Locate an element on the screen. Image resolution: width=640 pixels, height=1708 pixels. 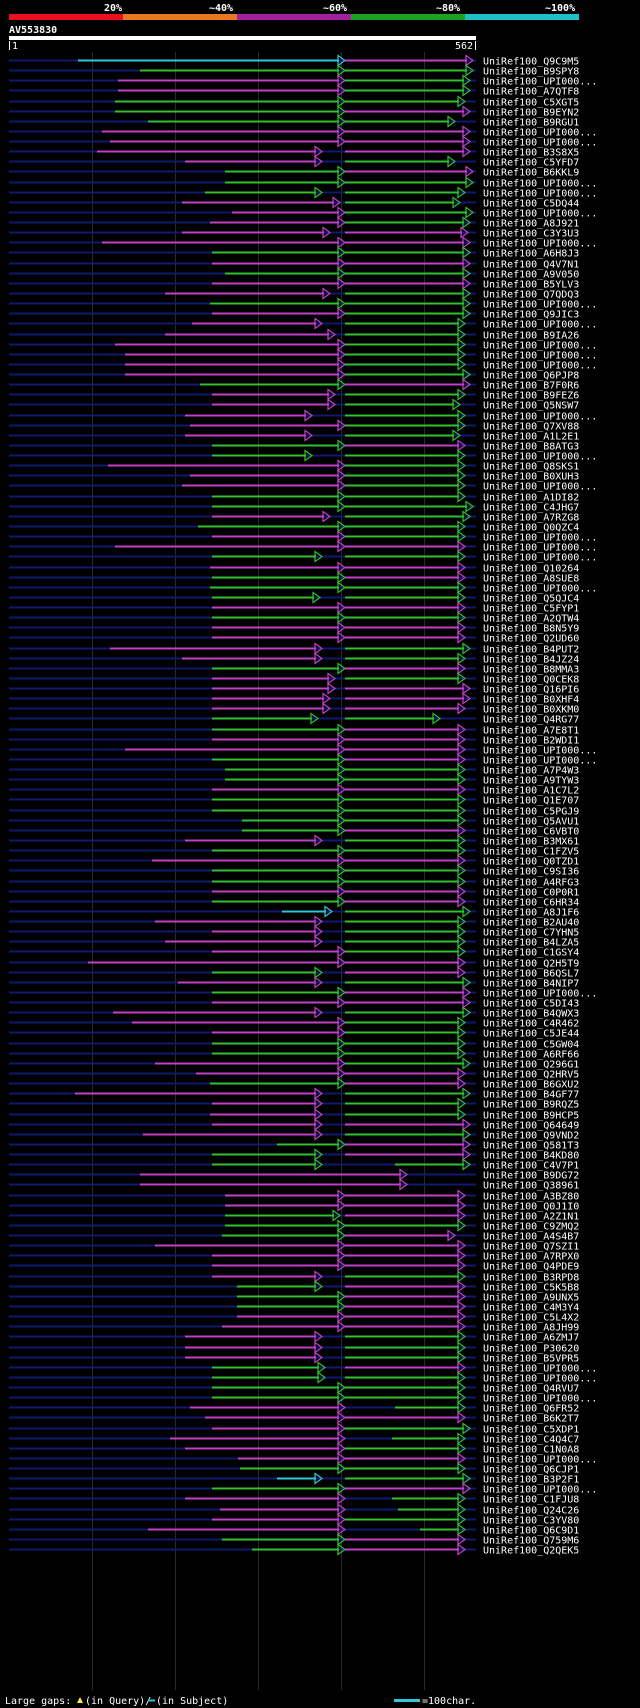
hit-label: UniRef100_A3BZ80 is located at coordinates (531, 1197).